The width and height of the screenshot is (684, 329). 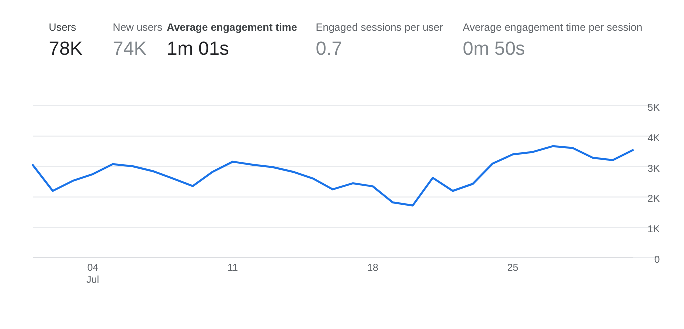 What do you see at coordinates (62, 28) in the screenshot?
I see `text: Users` at bounding box center [62, 28].